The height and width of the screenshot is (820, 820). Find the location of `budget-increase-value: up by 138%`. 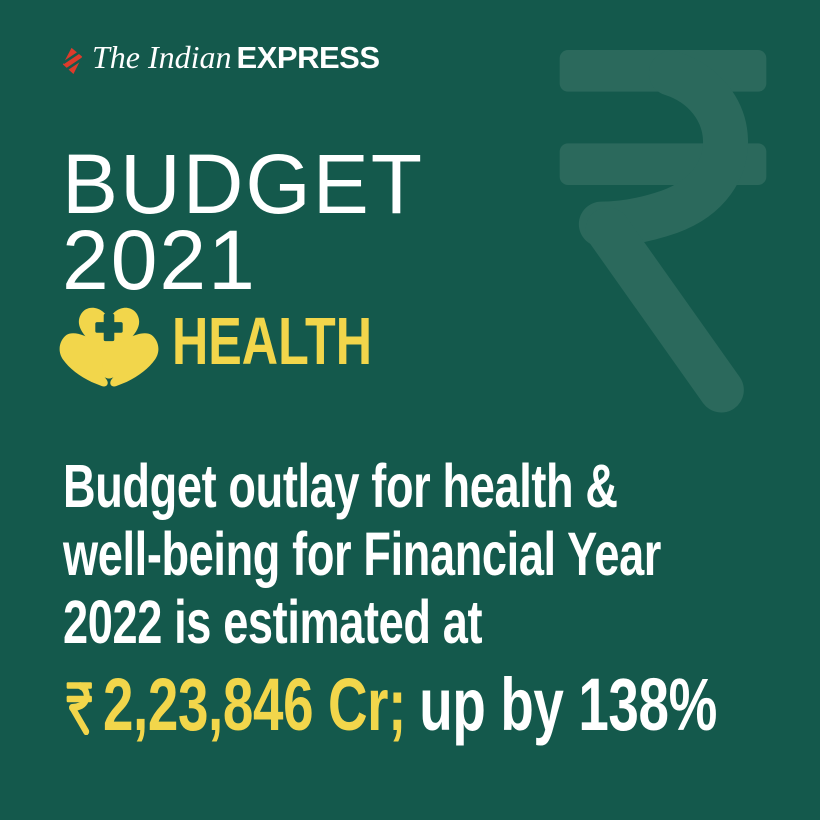

budget-increase-value: up by 138% is located at coordinates (568, 704).